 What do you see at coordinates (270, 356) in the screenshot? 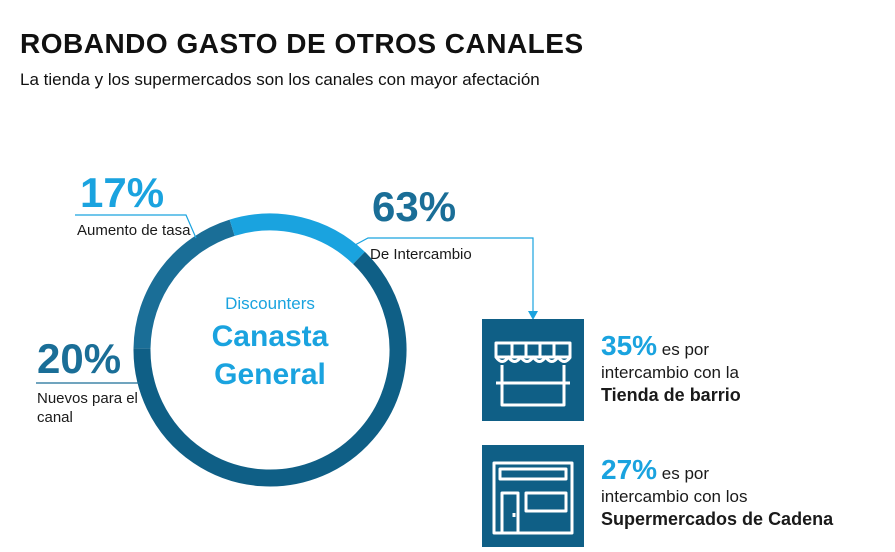
I see `center-main-label: Canasta General` at bounding box center [270, 356].